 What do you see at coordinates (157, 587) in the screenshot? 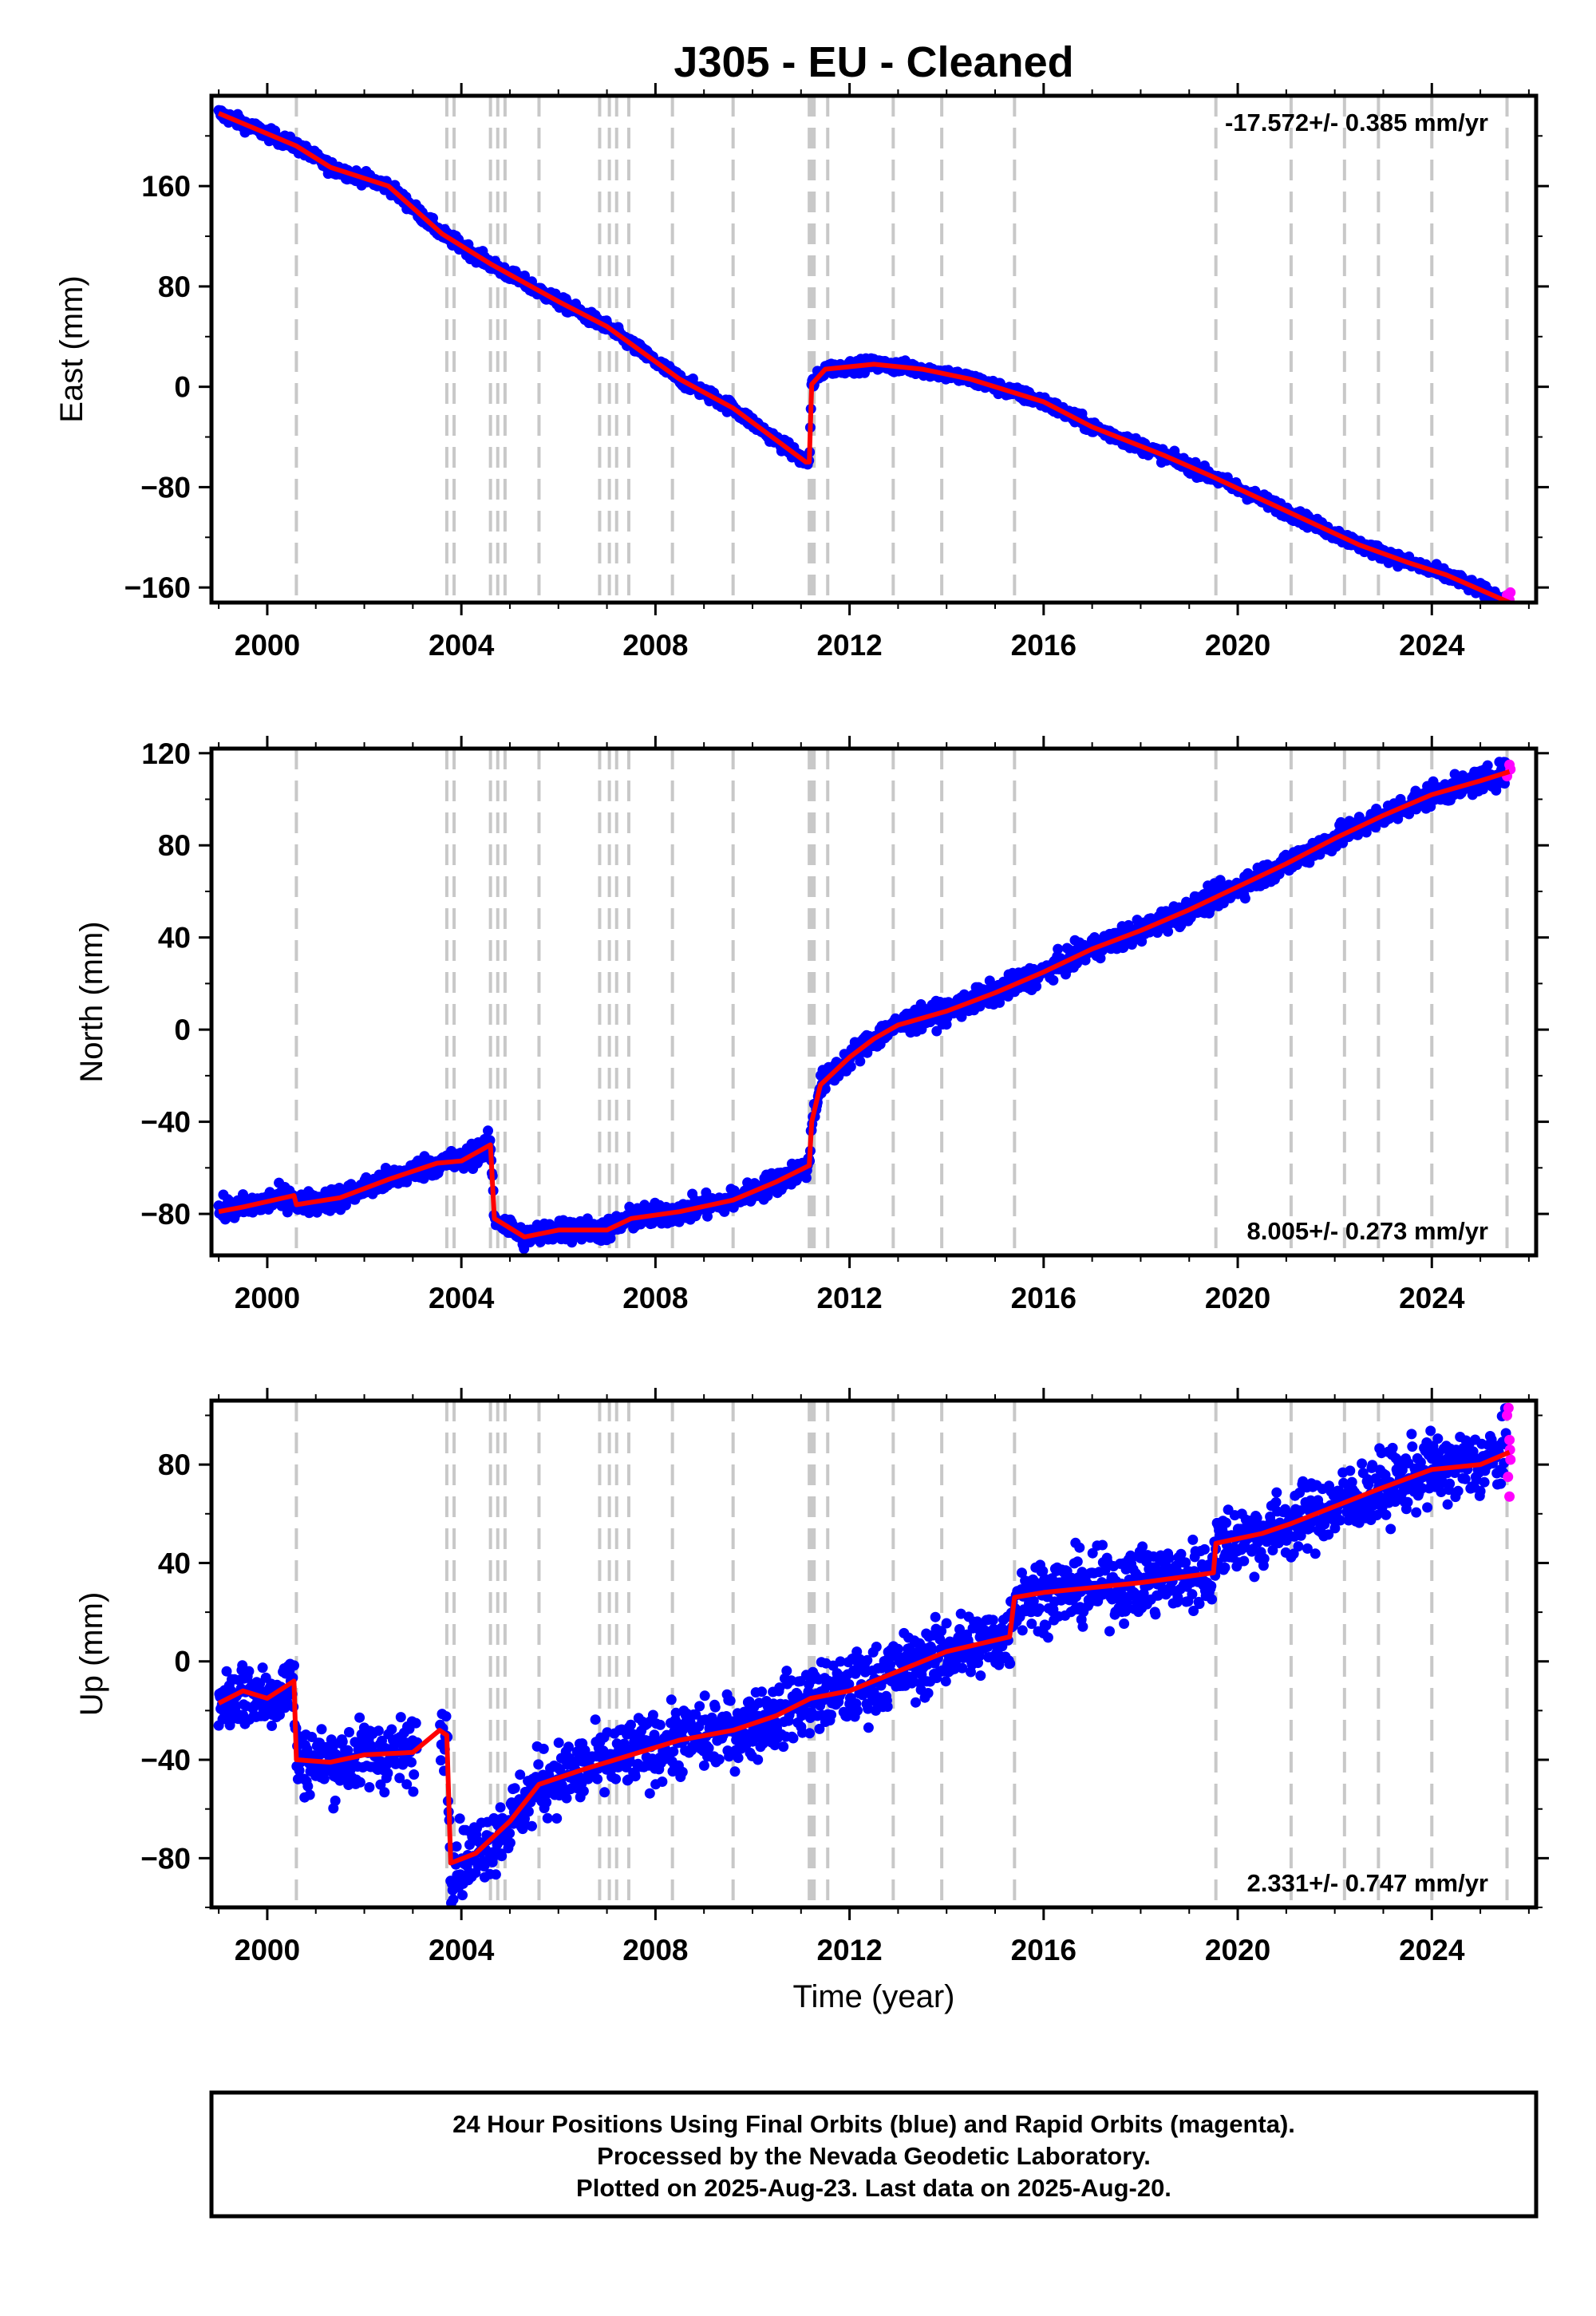
I see `y-tick-label: −160` at bounding box center [157, 587].